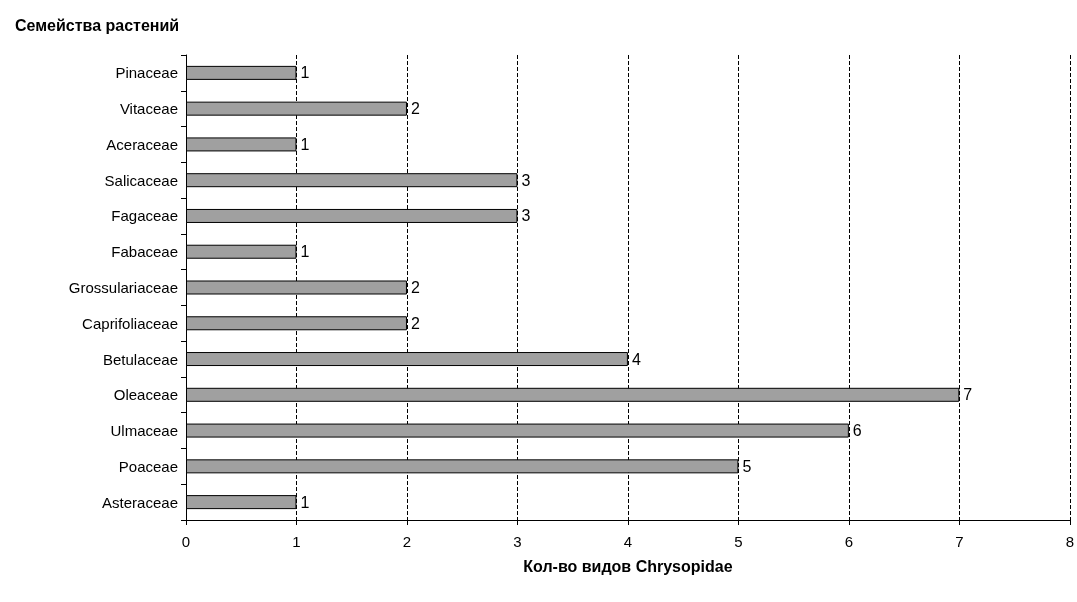 The height and width of the screenshot is (602, 1077). What do you see at coordinates (296, 541) in the screenshot?
I see `x-tick-label: 1` at bounding box center [296, 541].